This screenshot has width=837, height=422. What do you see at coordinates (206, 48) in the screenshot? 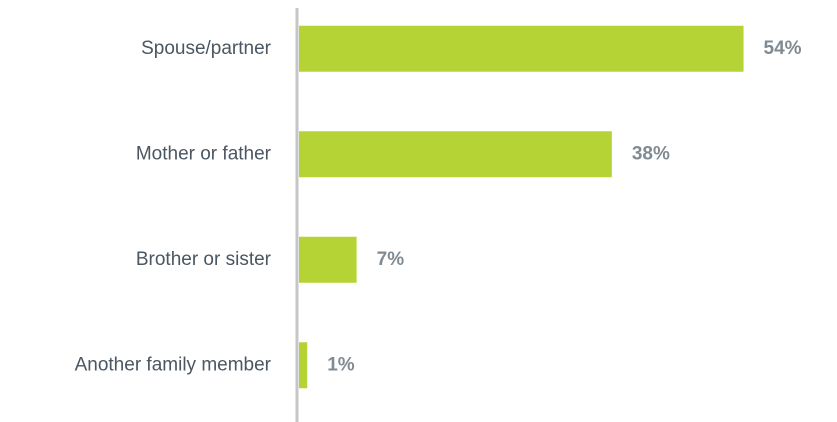
I see `category-label: Spouse/partner` at bounding box center [206, 48].